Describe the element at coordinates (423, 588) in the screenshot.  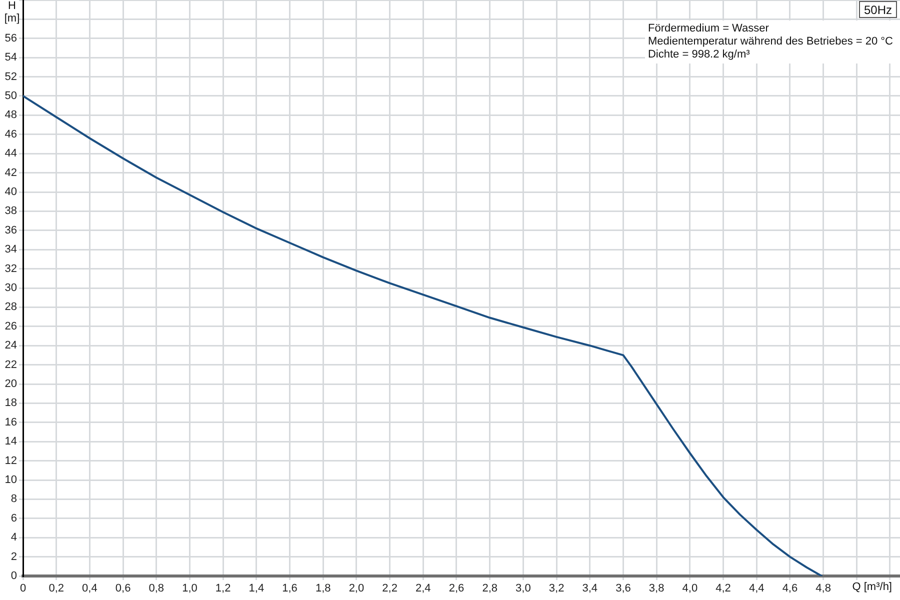
I see `x-tick-label: 2,4` at that location.